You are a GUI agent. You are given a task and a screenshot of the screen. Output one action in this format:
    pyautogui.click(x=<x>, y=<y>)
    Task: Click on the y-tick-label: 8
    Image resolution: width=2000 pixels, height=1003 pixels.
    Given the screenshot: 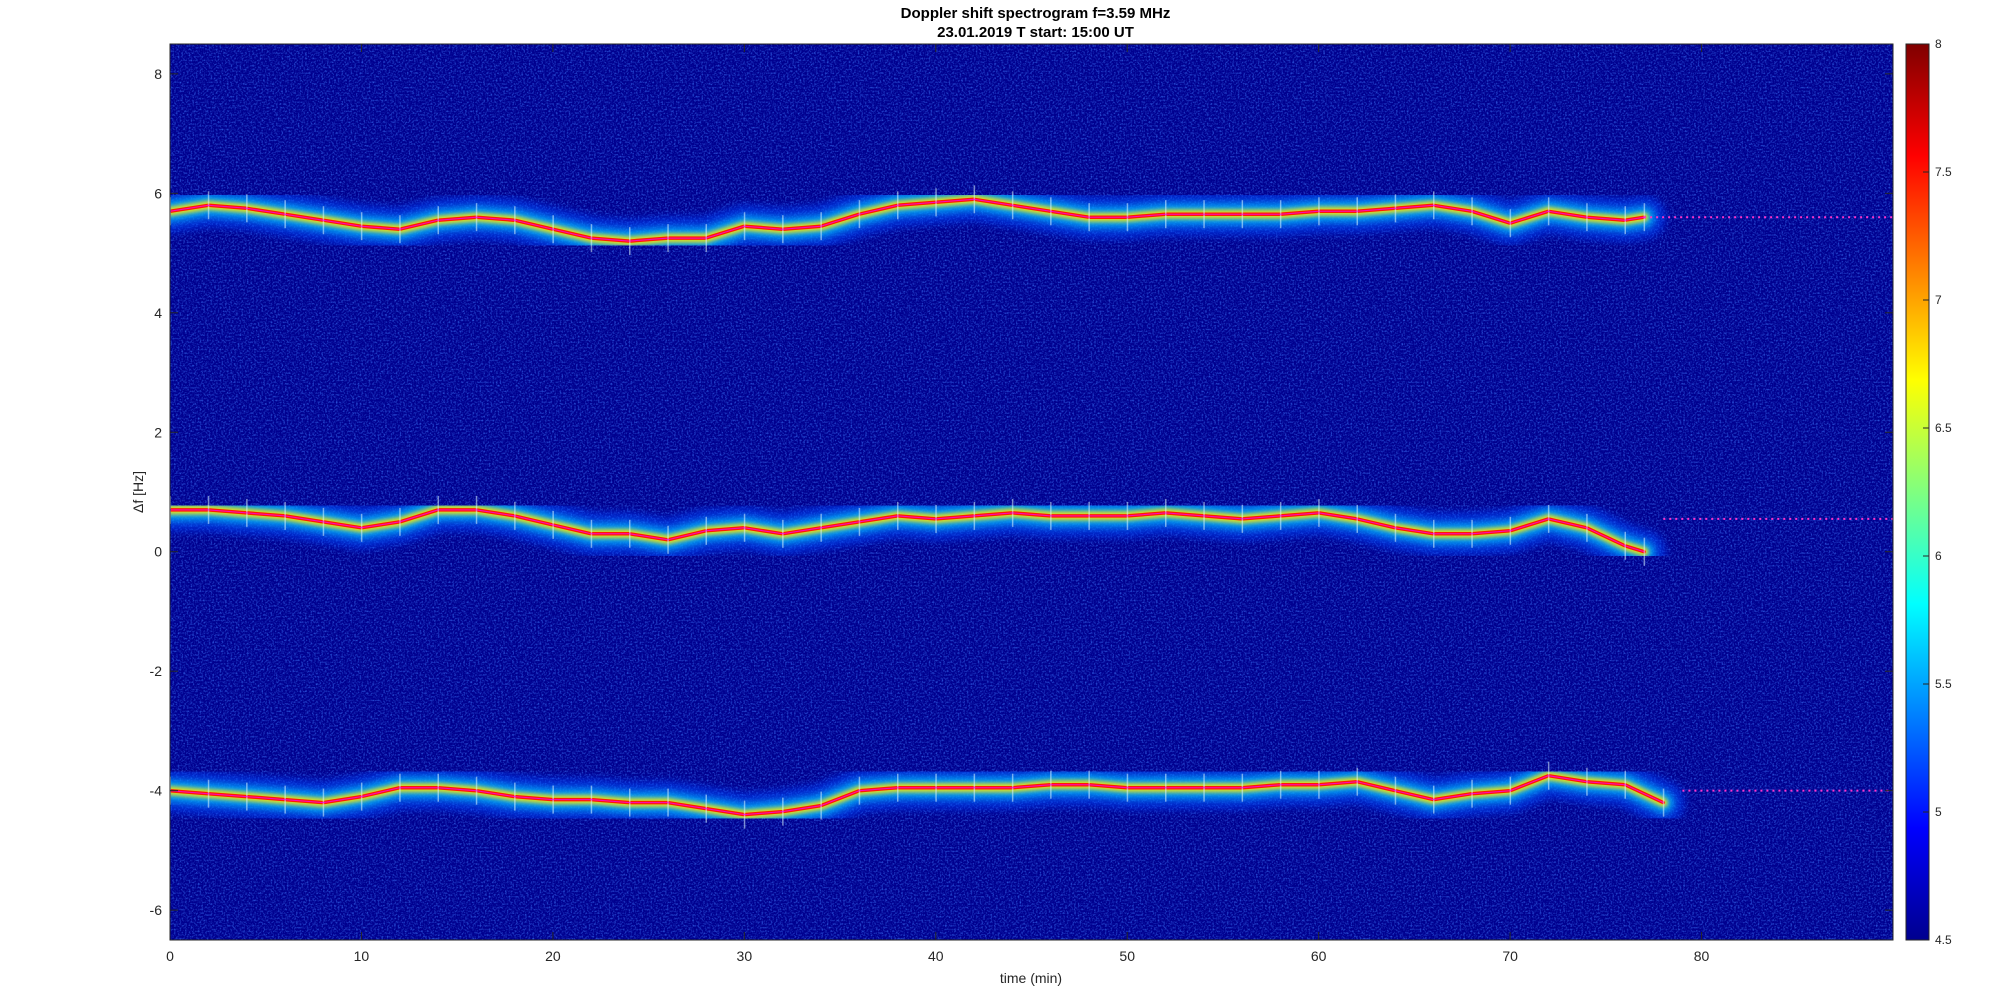 What is the action you would take?
    pyautogui.click(x=158, y=74)
    